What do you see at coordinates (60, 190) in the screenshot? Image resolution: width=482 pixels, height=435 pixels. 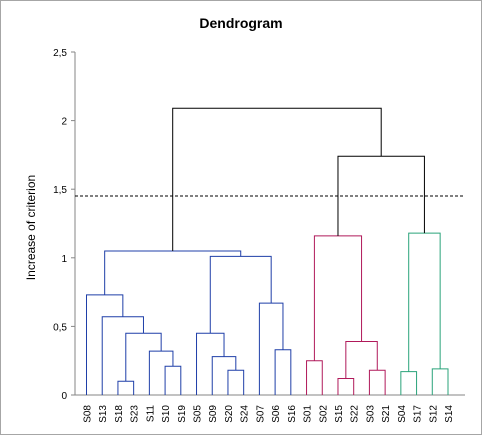 I see `y-tick-label: 1,5` at bounding box center [60, 190].